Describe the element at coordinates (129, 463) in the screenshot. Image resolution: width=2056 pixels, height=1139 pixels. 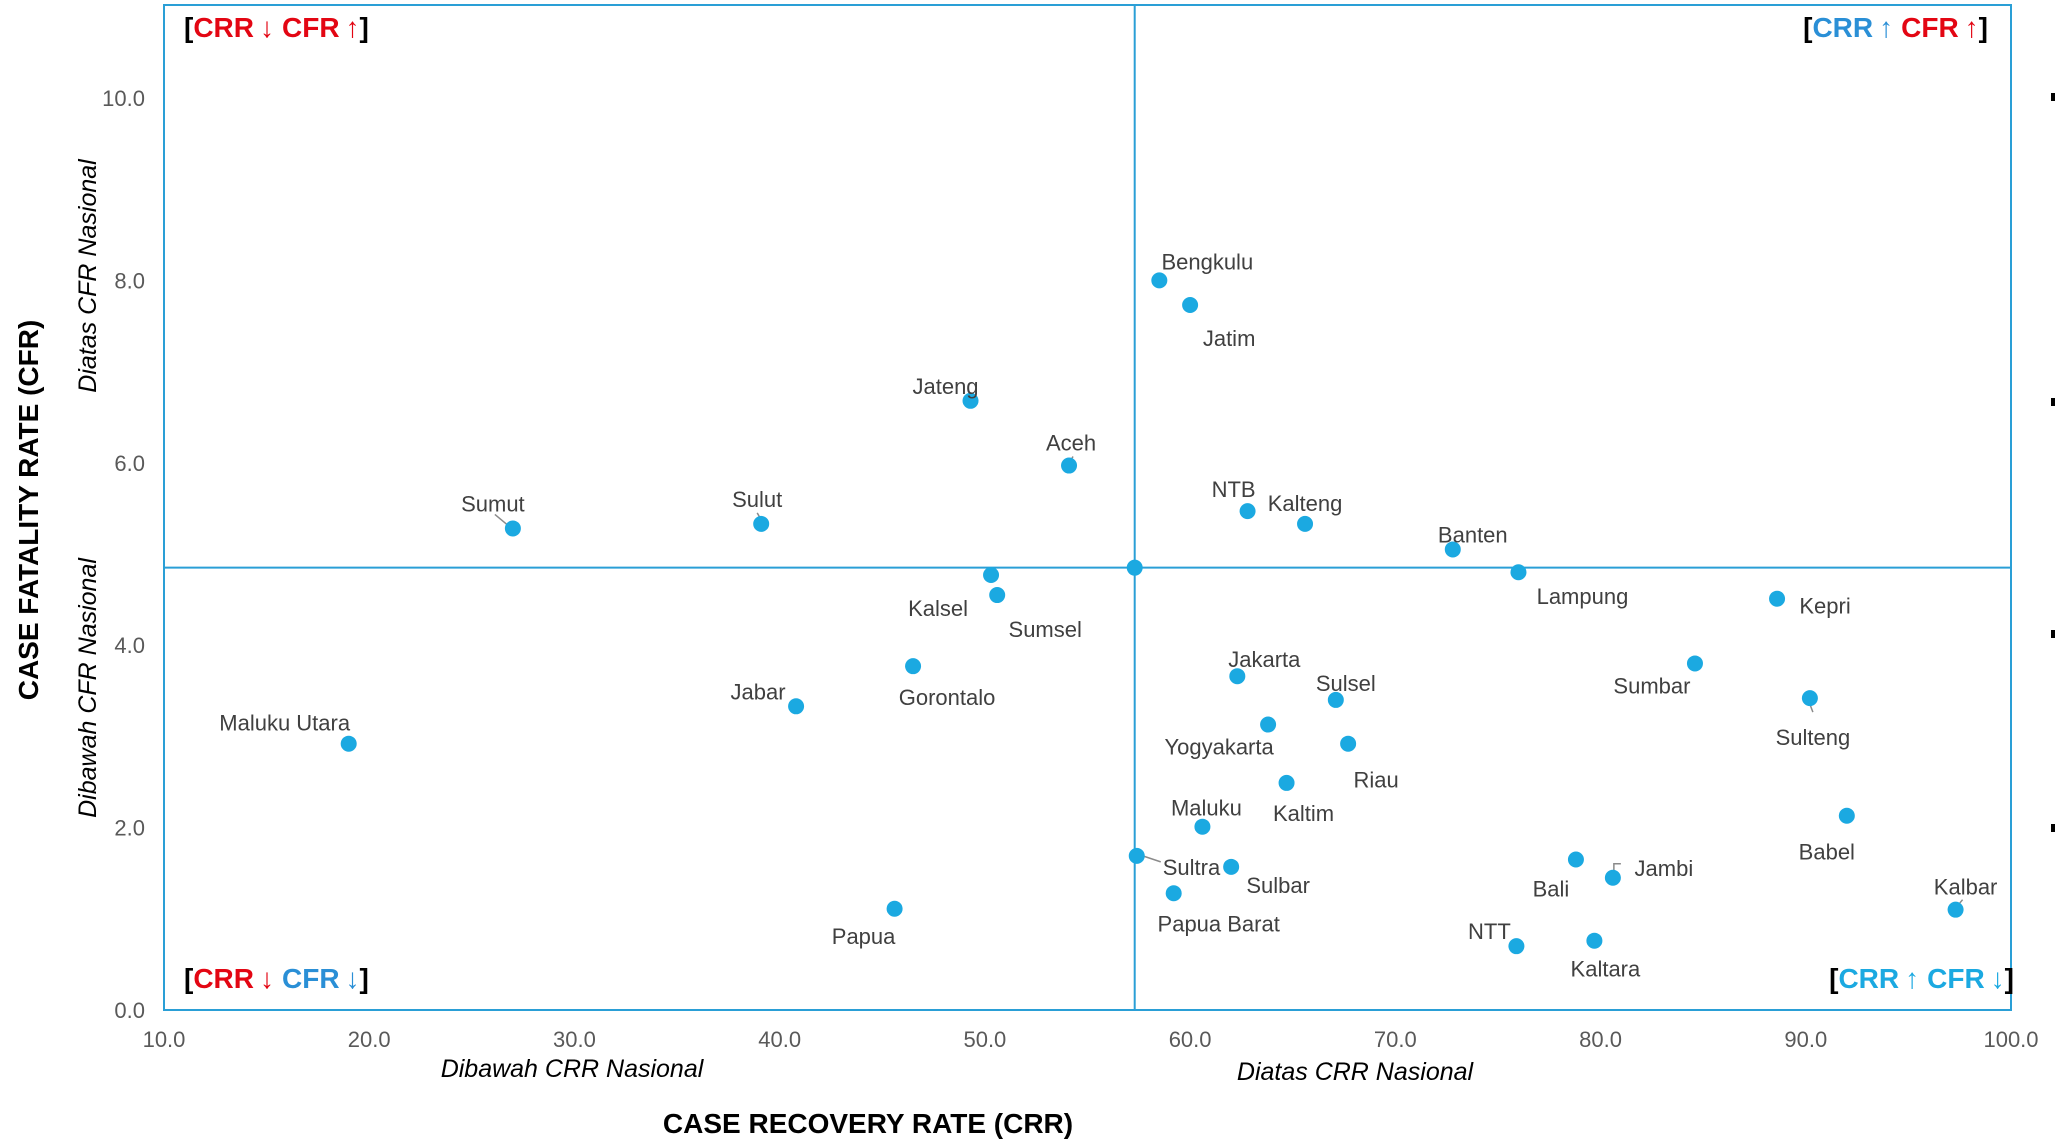
I see `y-tick-label: 6.0` at that location.